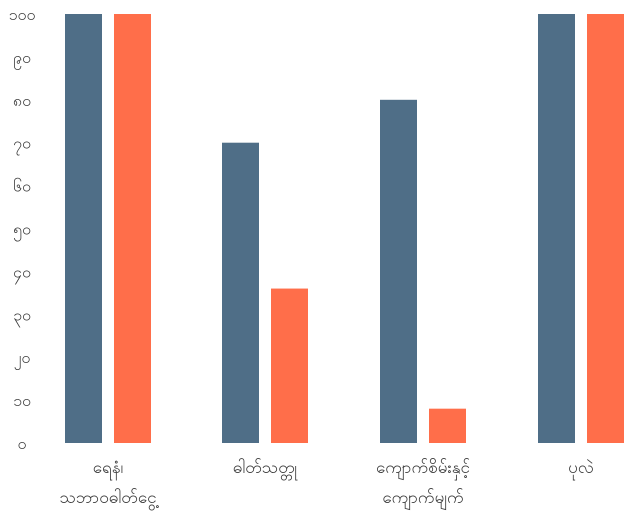 The width and height of the screenshot is (633, 523). I want to click on x-tick-label: ပုလဲ, so click(581, 469).